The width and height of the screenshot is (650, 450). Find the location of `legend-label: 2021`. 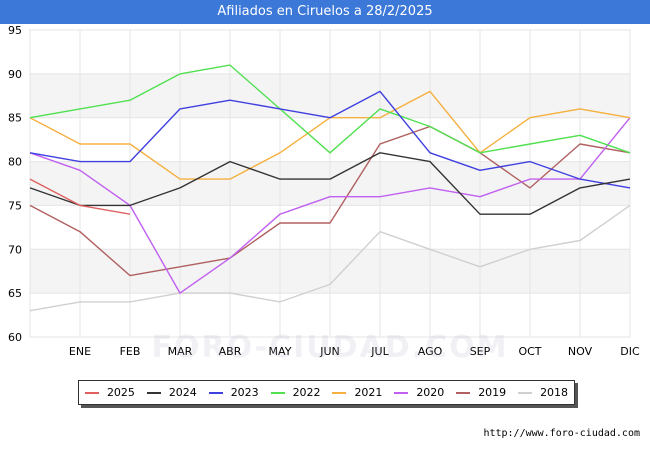

legend-label: 2021 is located at coordinates (368, 392).